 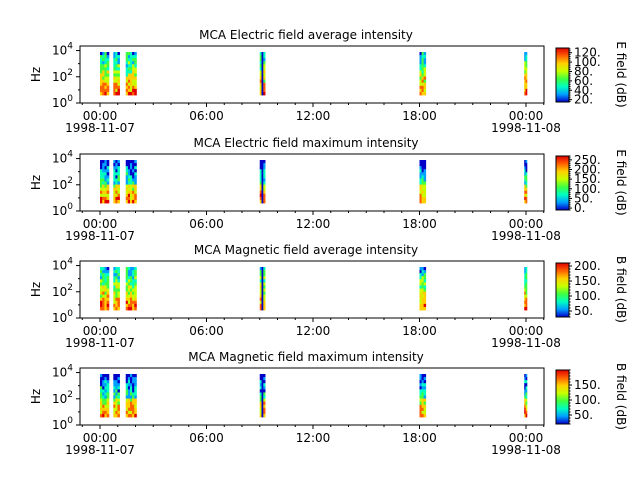 I want to click on colorbar, so click(x=562, y=183).